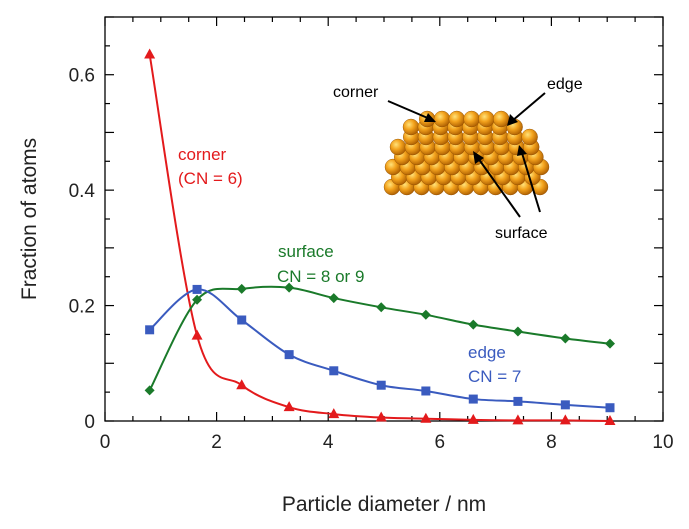 The image size is (689, 529). Describe the element at coordinates (494, 376) in the screenshot. I see `annotation-edge-line2: CN = 7` at that location.